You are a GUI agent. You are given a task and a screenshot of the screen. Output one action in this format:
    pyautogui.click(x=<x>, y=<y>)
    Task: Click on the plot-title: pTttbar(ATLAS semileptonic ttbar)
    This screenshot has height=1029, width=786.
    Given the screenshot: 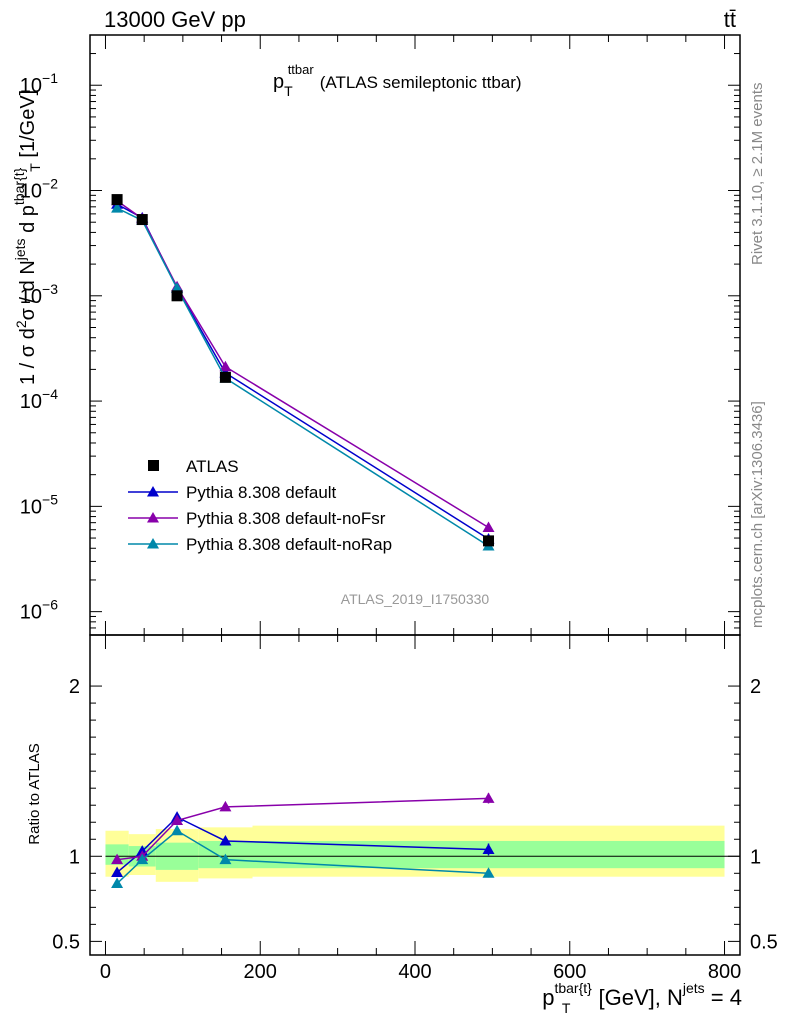 What is the action you would take?
    pyautogui.click(x=397, y=80)
    